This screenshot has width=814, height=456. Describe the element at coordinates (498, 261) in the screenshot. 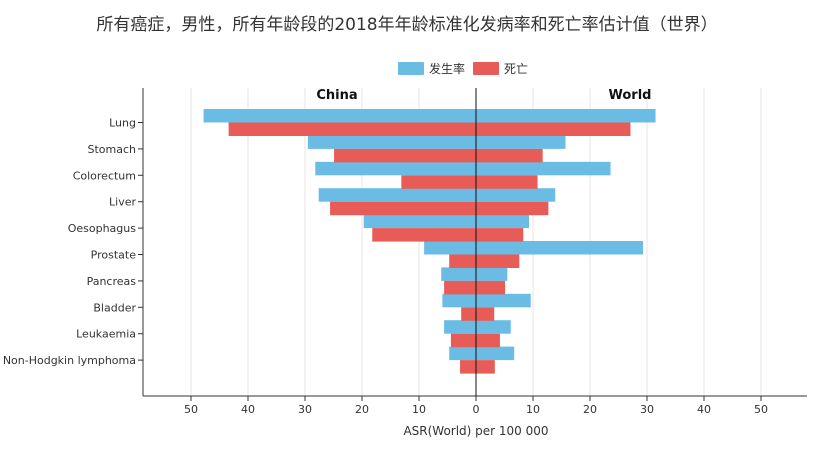

I see `bar-mortality-world-prostate` at that location.